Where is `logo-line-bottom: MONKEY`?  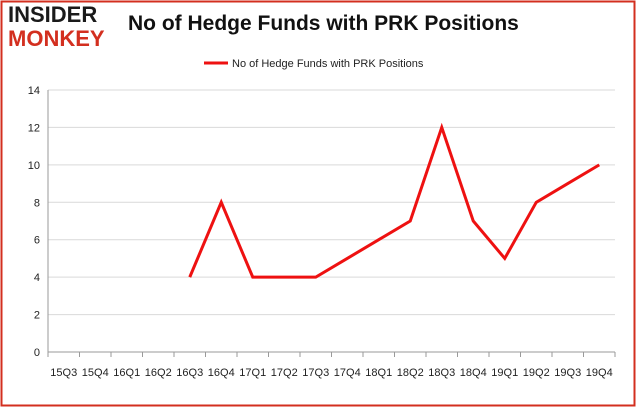 logo-line-bottom: MONKEY is located at coordinates (56, 38).